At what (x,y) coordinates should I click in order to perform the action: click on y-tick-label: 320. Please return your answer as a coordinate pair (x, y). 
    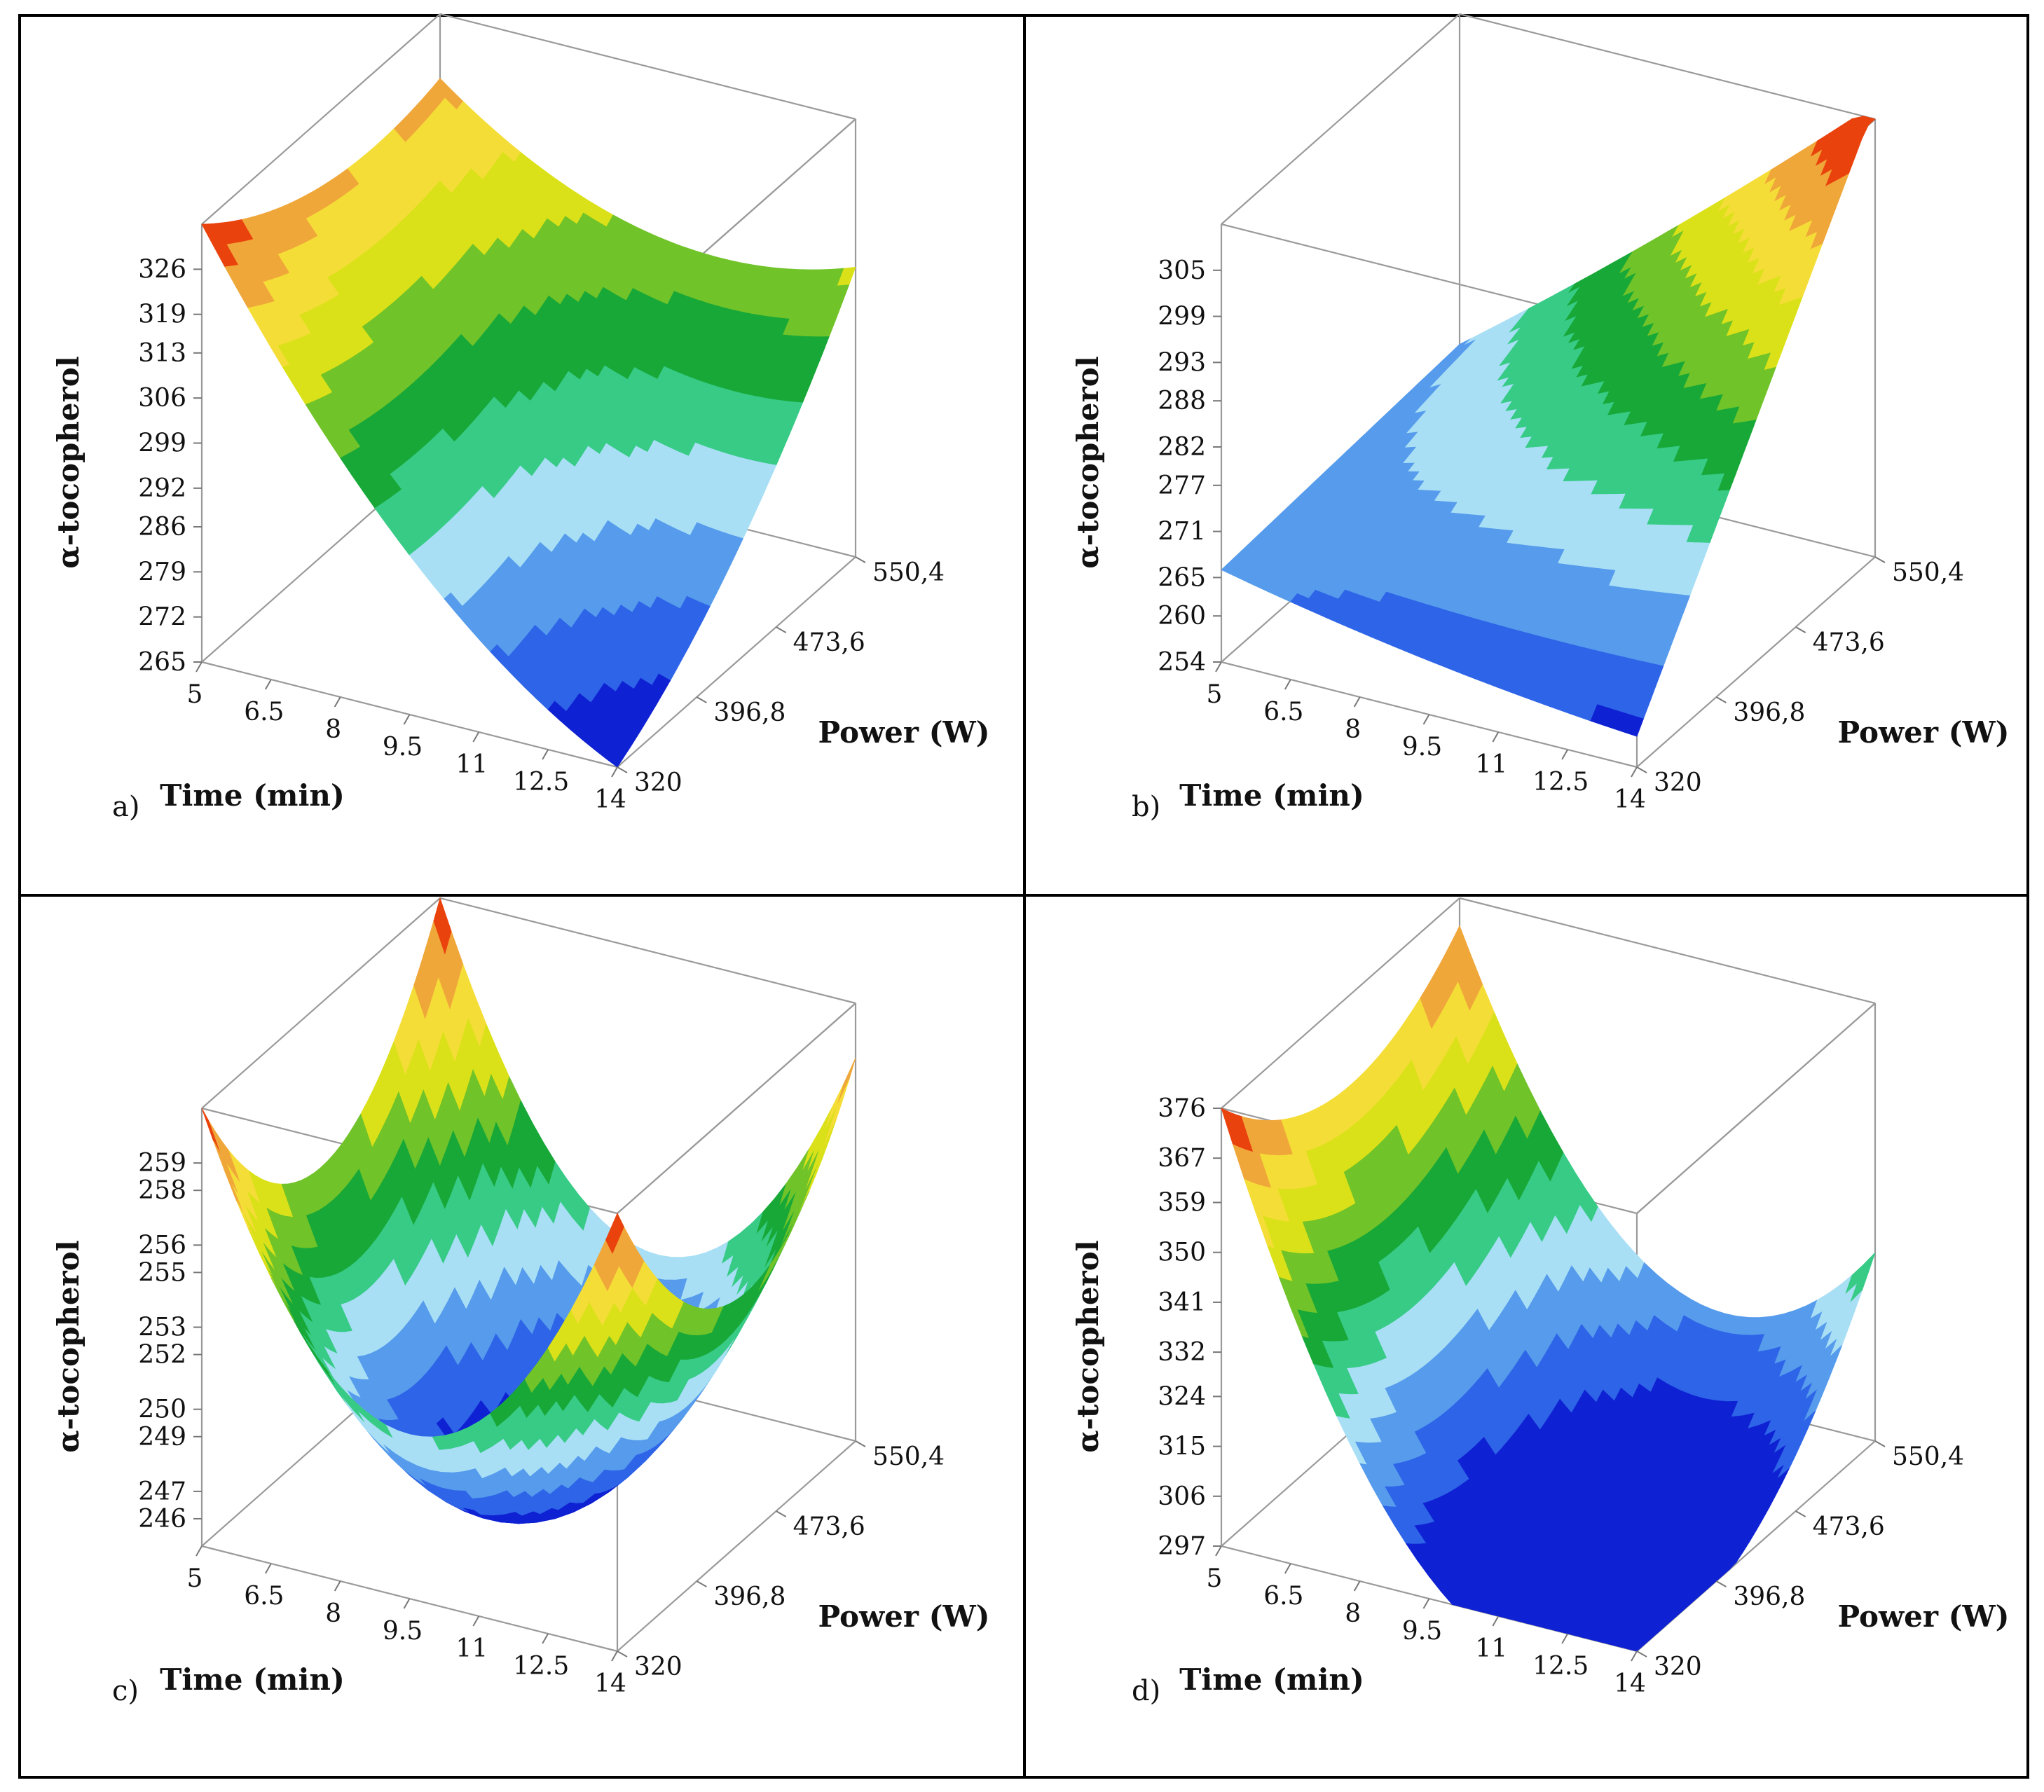
    Looking at the image, I should click on (658, 783).